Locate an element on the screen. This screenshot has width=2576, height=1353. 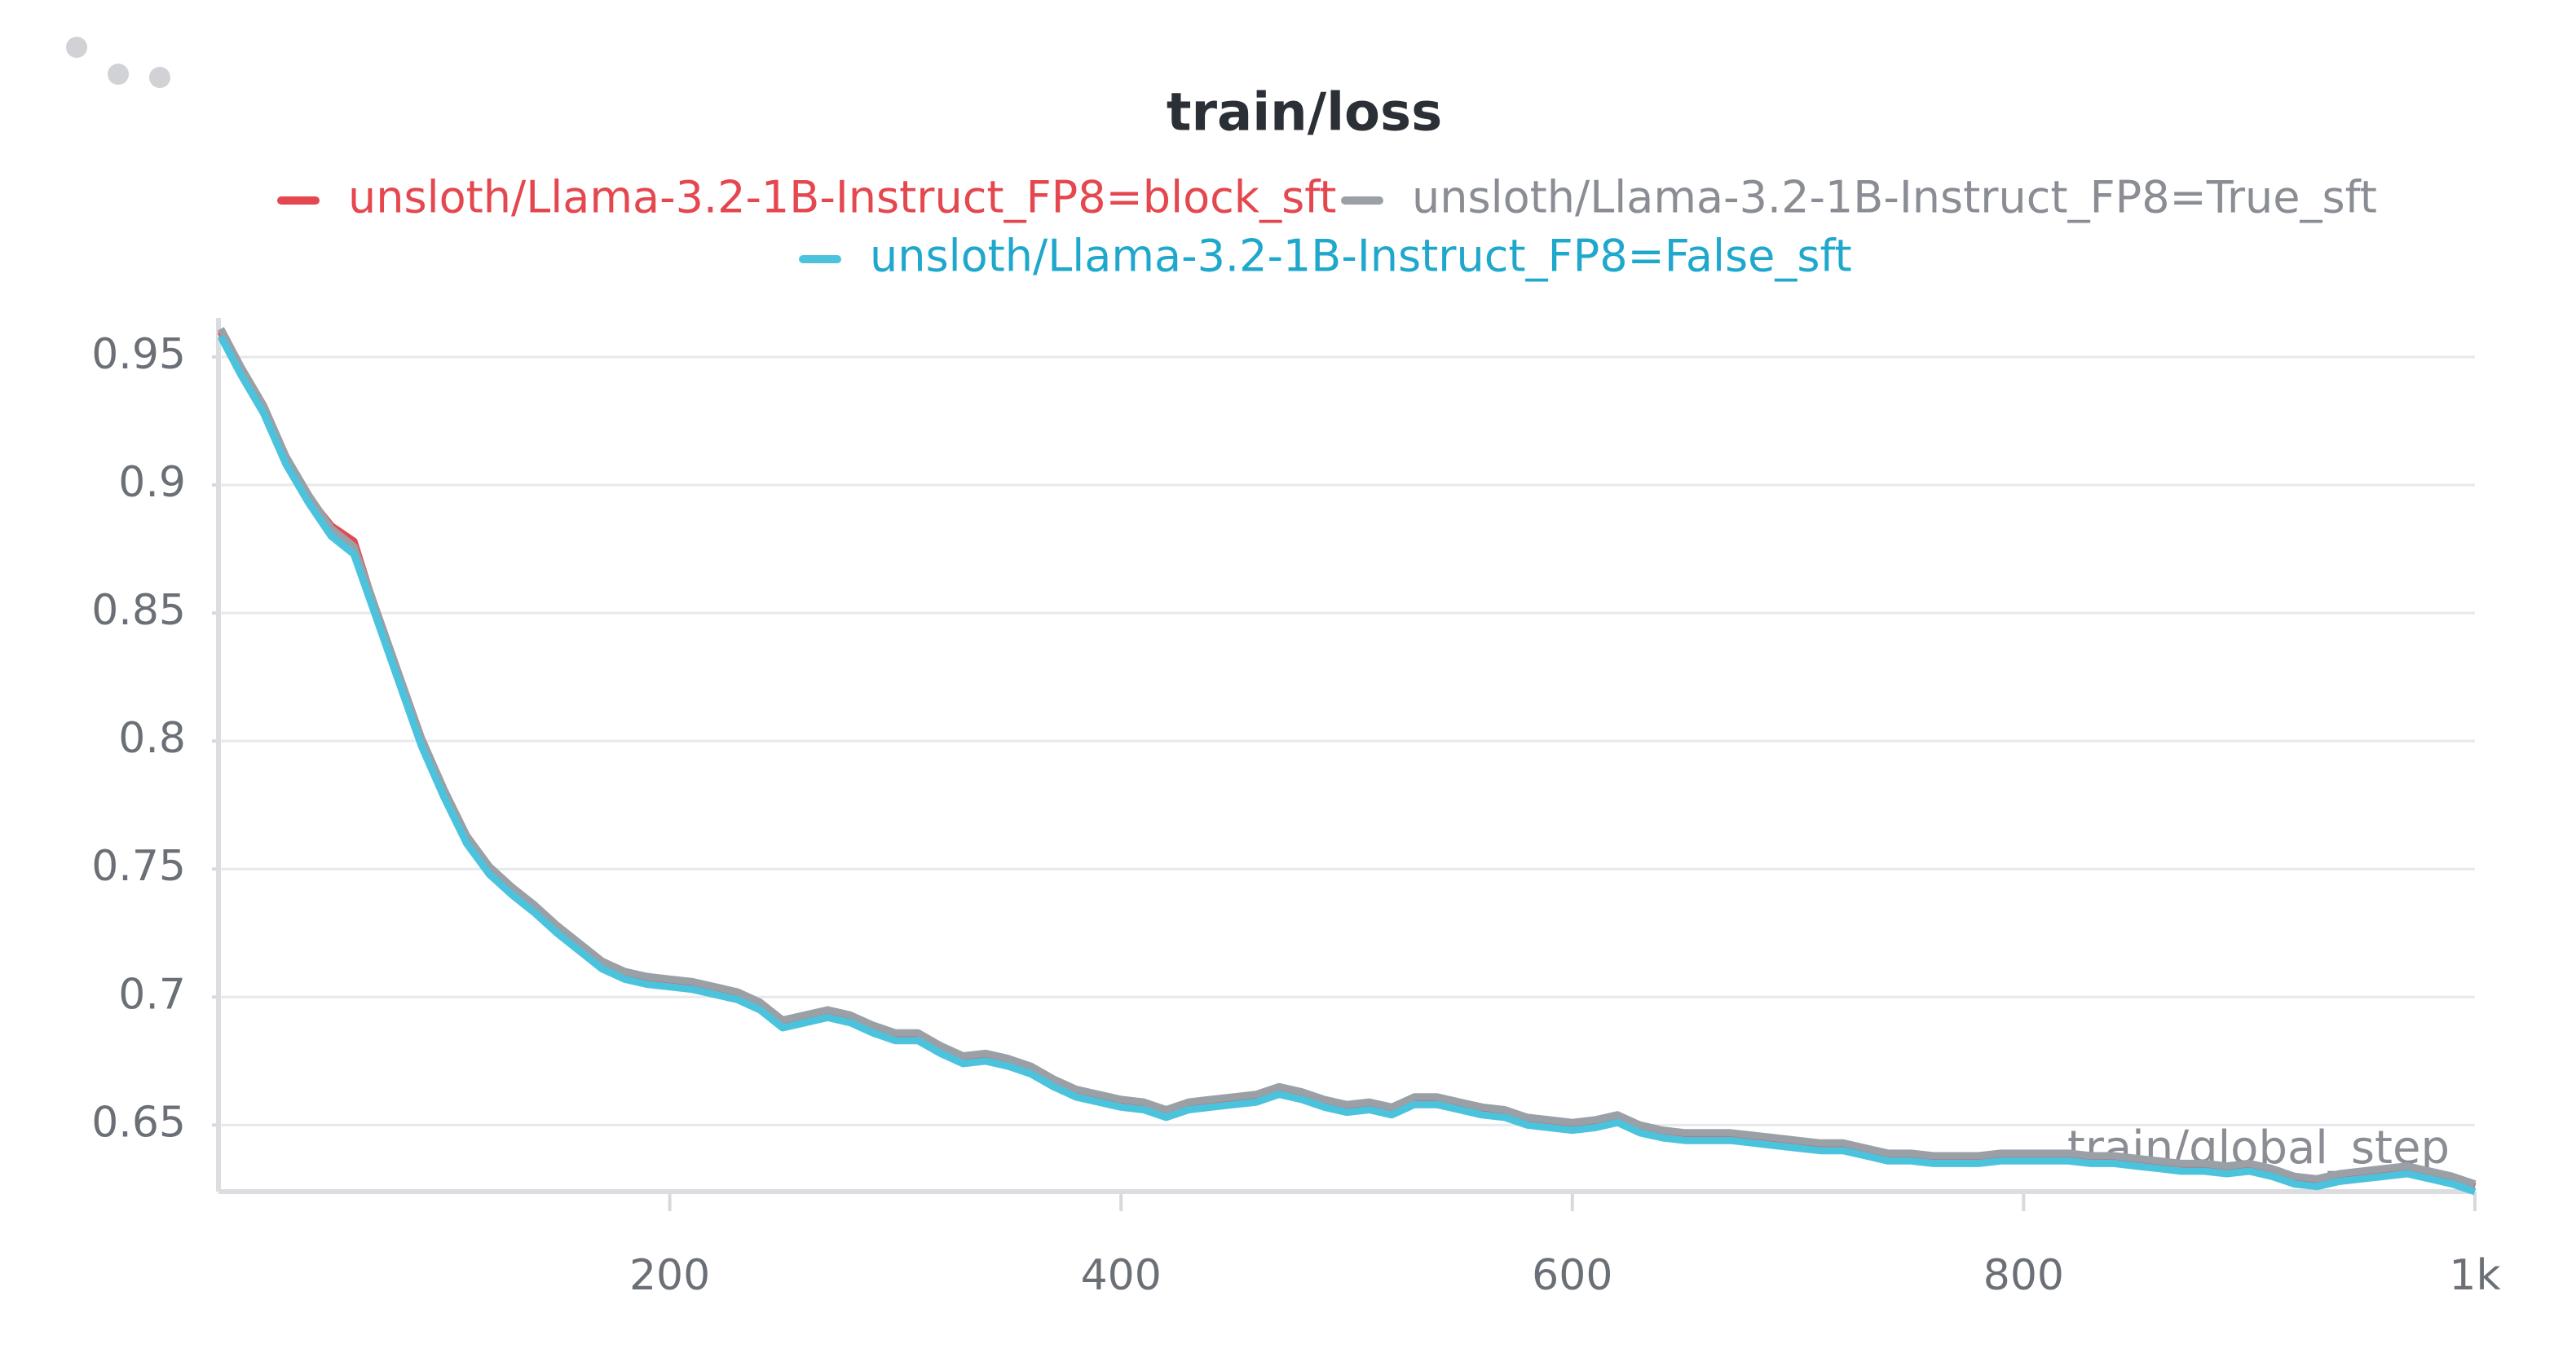
y-tick-label: 0.75 is located at coordinates (138, 866).